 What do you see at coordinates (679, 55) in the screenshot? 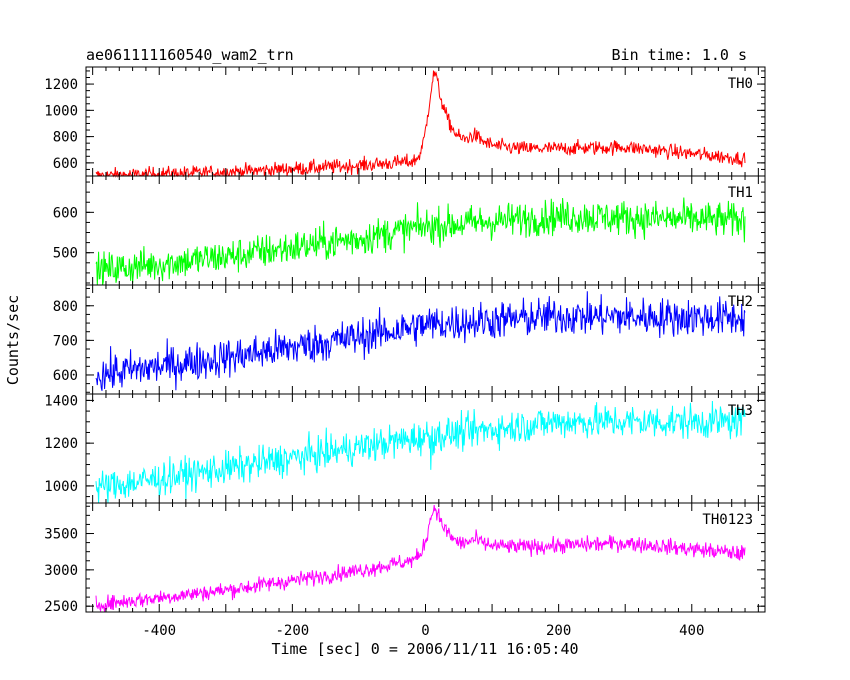
I see `bin-time-label: Bin time: 1.0 s` at bounding box center [679, 55].